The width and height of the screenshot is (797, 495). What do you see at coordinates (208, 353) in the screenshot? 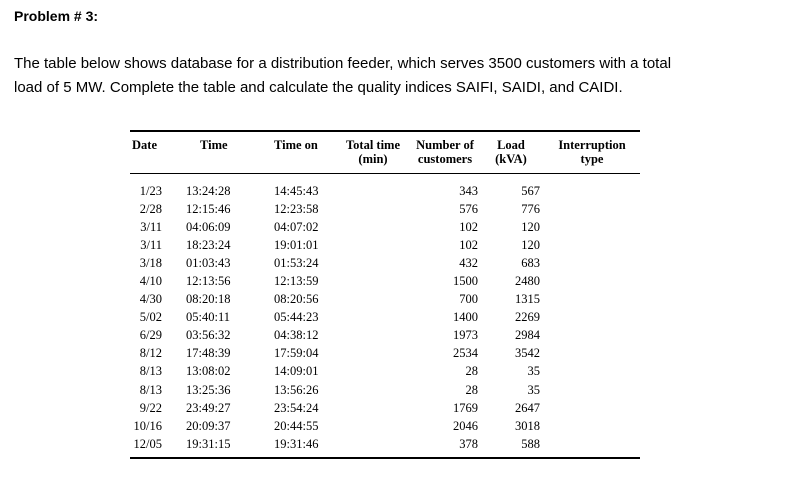
I see `cell-time: 17:48:39` at bounding box center [208, 353].